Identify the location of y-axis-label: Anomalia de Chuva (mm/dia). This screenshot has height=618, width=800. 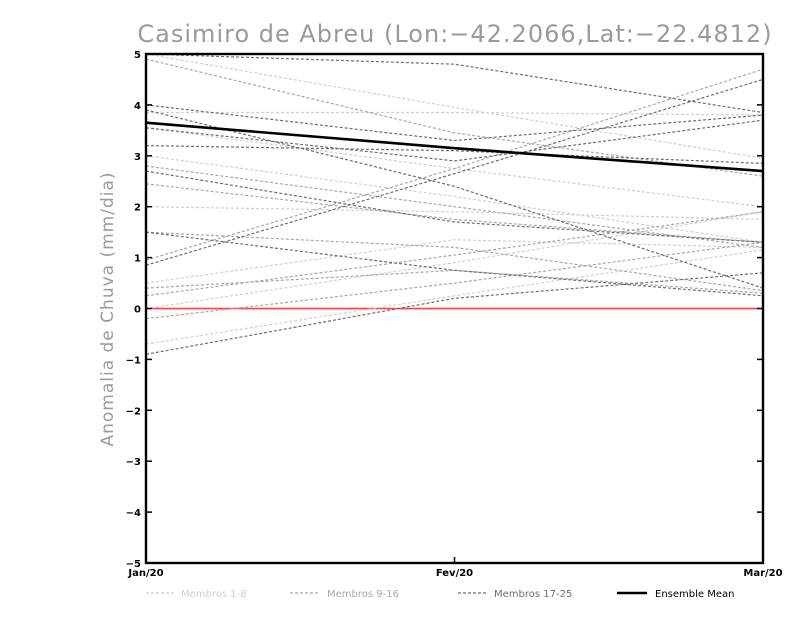
(108, 308).